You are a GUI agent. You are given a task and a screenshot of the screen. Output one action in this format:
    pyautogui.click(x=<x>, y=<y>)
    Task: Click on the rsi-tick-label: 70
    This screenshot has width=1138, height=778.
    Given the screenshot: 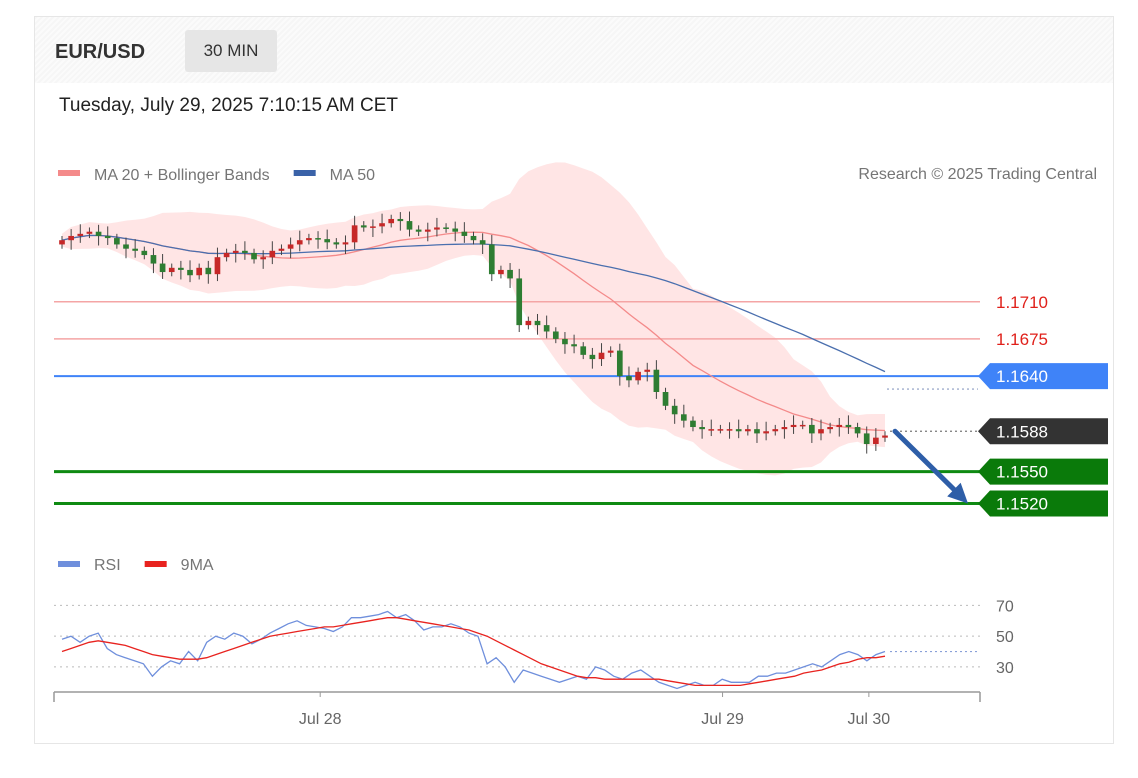 What is the action you would take?
    pyautogui.click(x=1005, y=606)
    